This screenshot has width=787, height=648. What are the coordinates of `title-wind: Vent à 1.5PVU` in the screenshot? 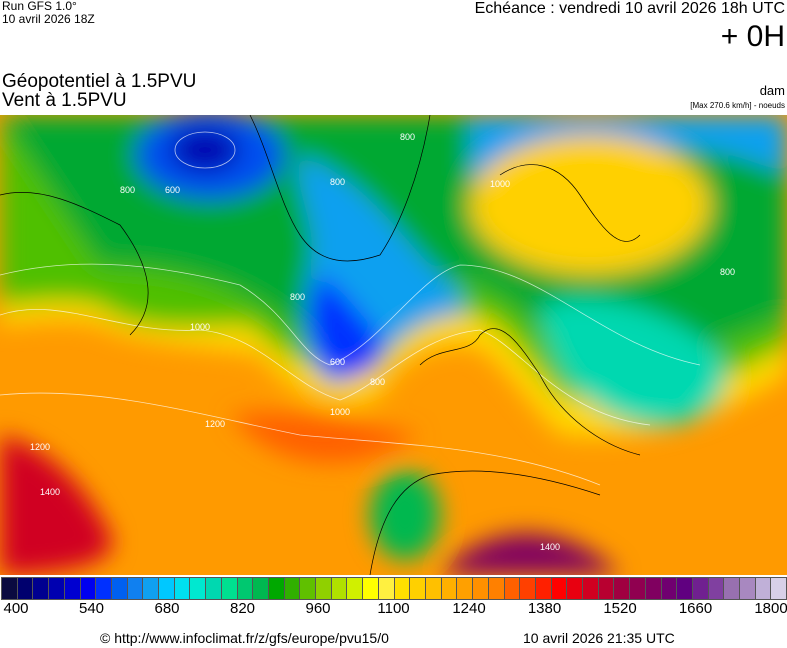 It's located at (64, 100).